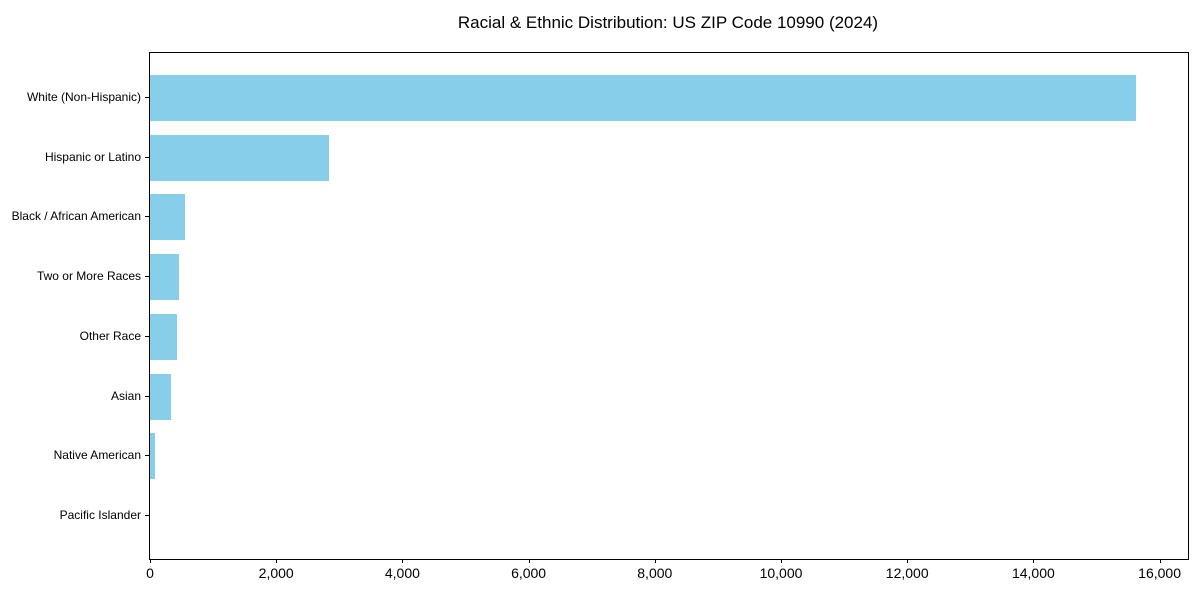 The height and width of the screenshot is (600, 1200). What do you see at coordinates (781, 573) in the screenshot?
I see `x-tick-label: 10,000` at bounding box center [781, 573].